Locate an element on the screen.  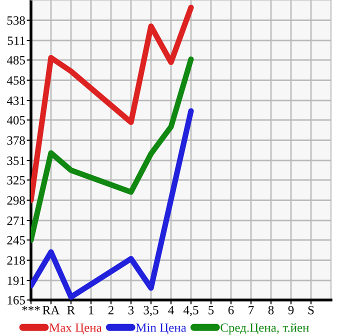
legend-label: Сред.Цена, т.йен is located at coordinates (264, 328).